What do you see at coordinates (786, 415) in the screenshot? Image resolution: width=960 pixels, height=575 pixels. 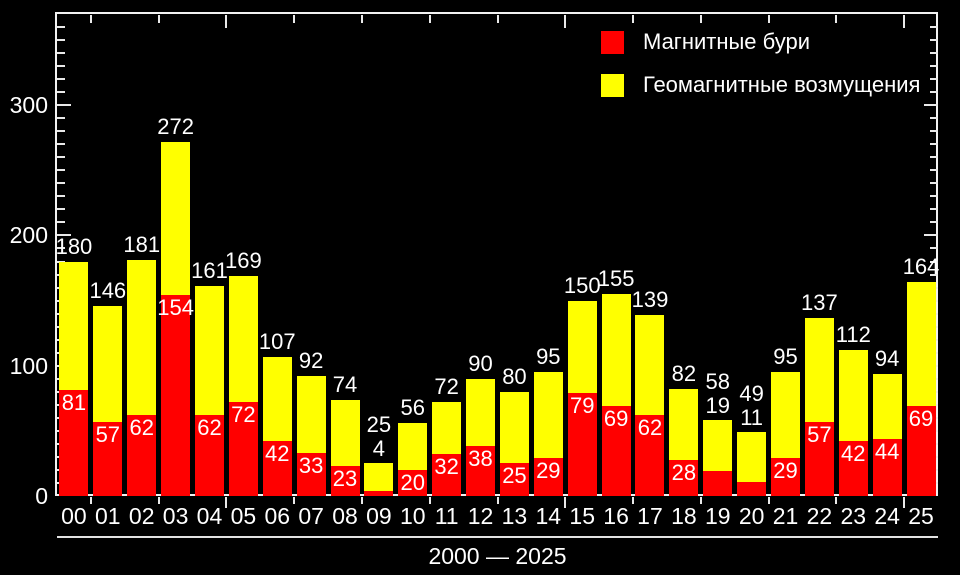 I see `bar-21-yellow-segment` at bounding box center [786, 415].